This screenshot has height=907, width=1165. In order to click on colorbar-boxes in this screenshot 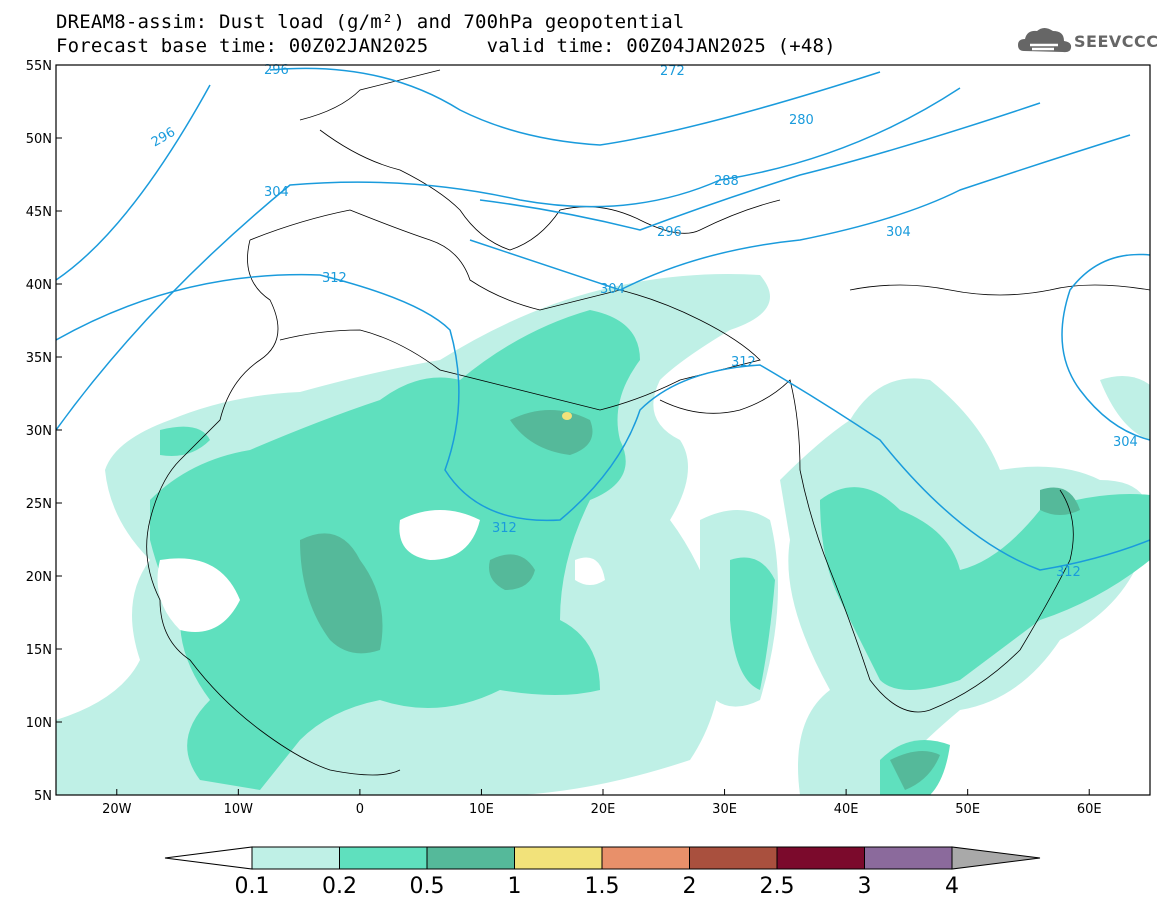, I will do `click(602, 858)`.